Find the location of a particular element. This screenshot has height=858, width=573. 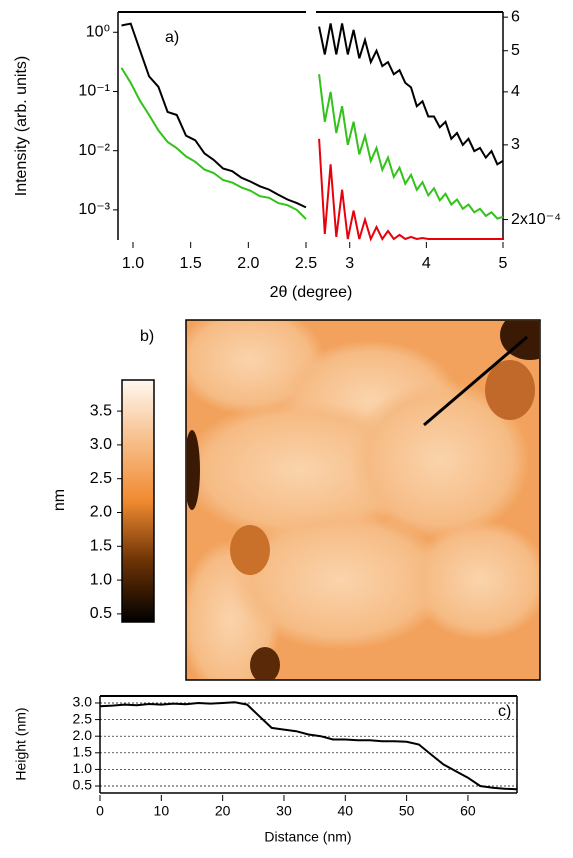

y-tick-label: 5 is located at coordinates (515, 50).